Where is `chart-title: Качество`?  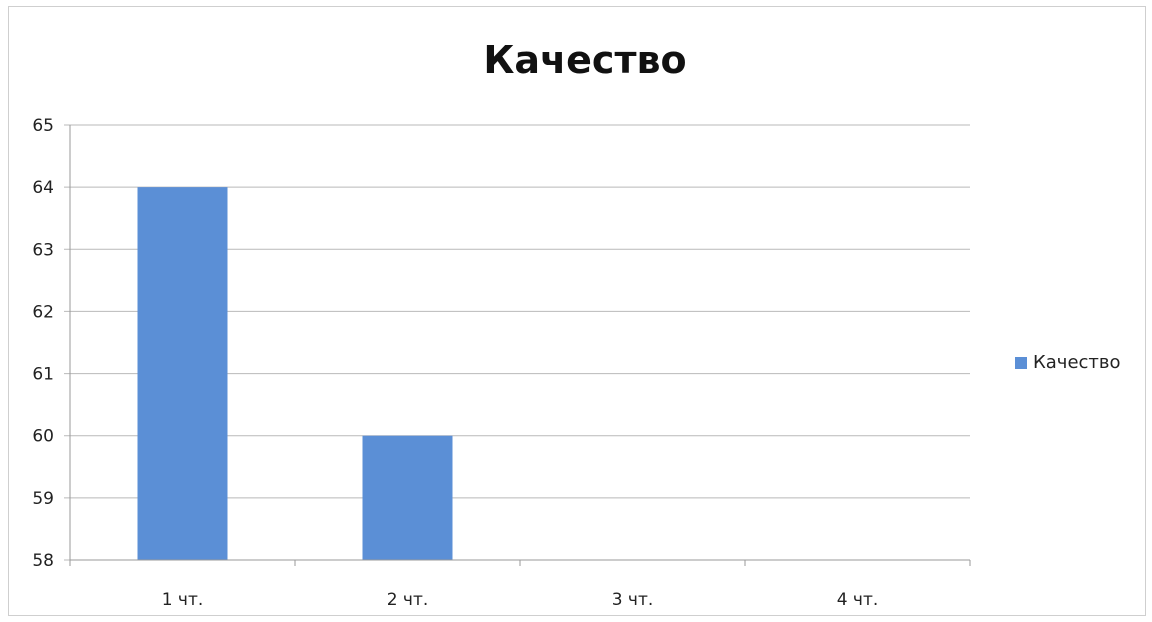
chart-title: Качество is located at coordinates (585, 60).